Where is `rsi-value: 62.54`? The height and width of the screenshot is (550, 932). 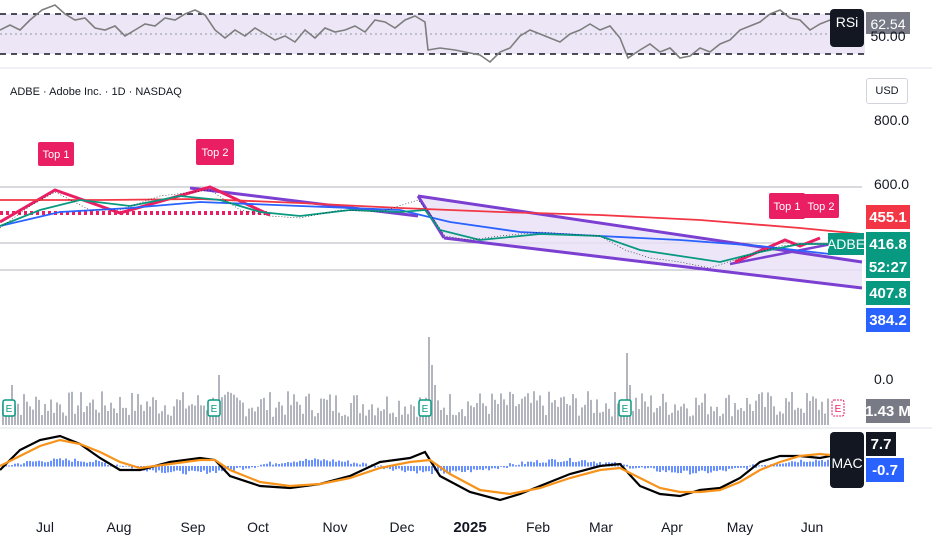 rsi-value: 62.54 is located at coordinates (887, 24).